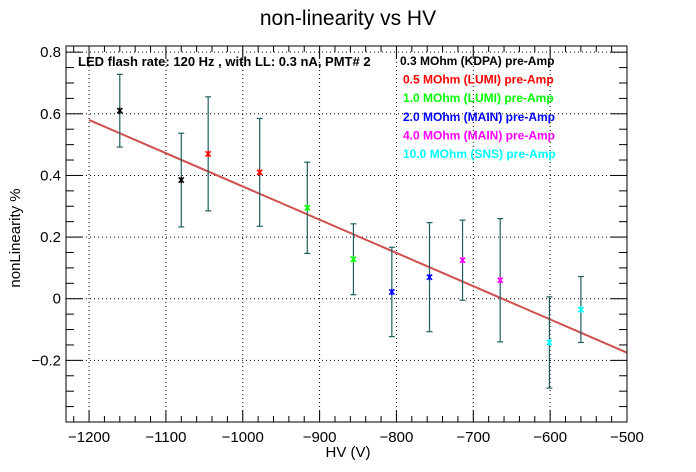  Describe the element at coordinates (478, 98) in the screenshot. I see `legend-entry: 1.0 MOhm (LUMI) pre-Amp` at that location.